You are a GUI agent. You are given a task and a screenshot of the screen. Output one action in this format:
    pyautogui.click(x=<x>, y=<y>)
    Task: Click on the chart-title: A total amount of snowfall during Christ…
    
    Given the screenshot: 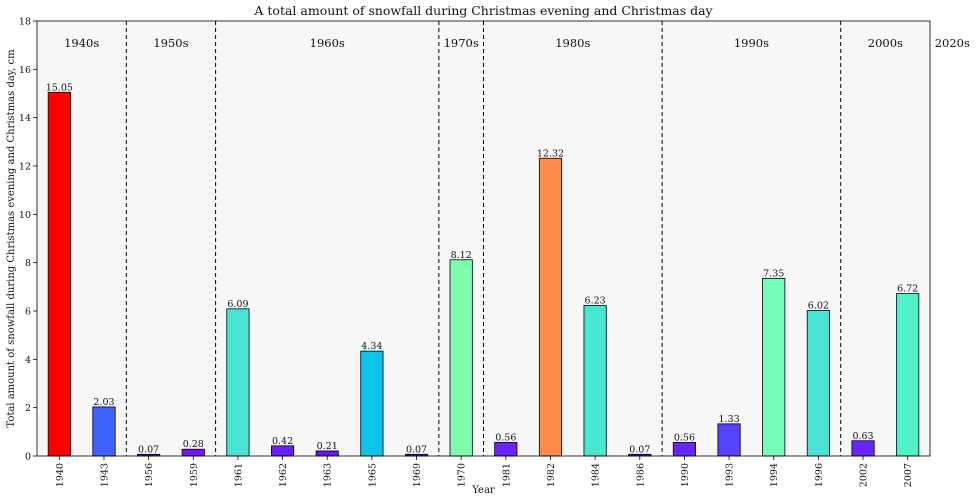 What is the action you would take?
    pyautogui.click(x=483, y=10)
    